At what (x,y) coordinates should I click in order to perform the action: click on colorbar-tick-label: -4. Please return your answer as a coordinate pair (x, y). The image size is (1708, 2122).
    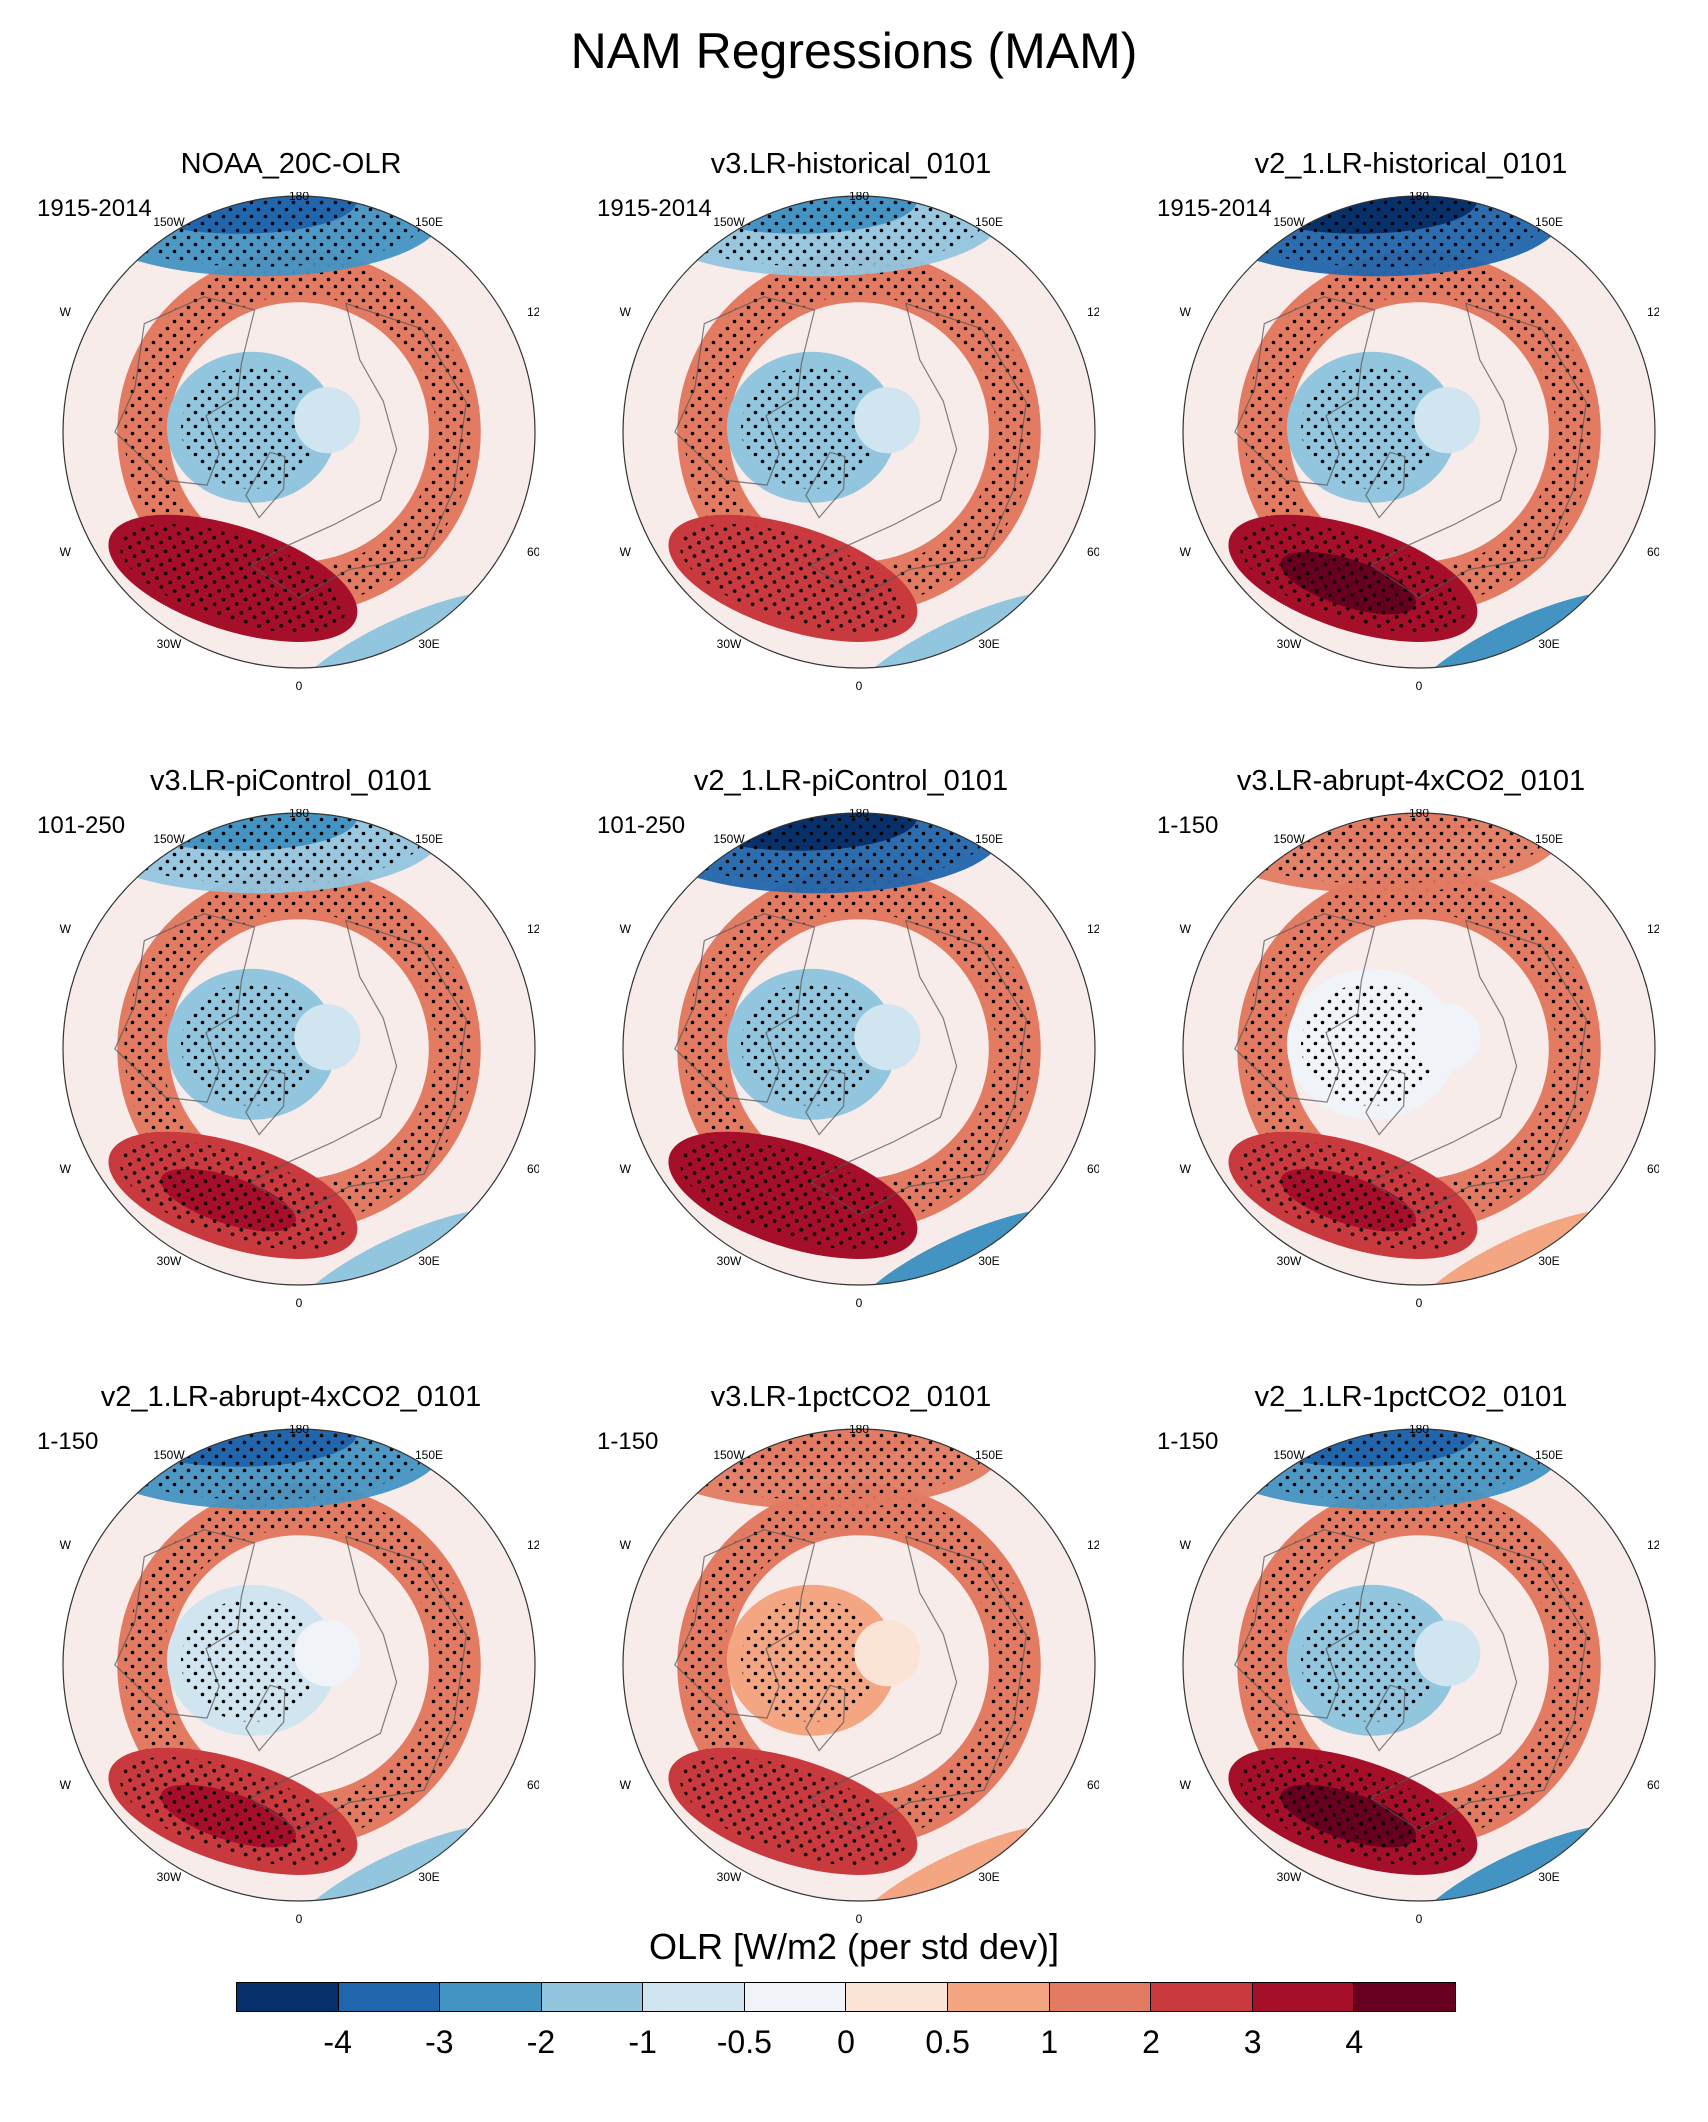
    Looking at the image, I should click on (337, 2042).